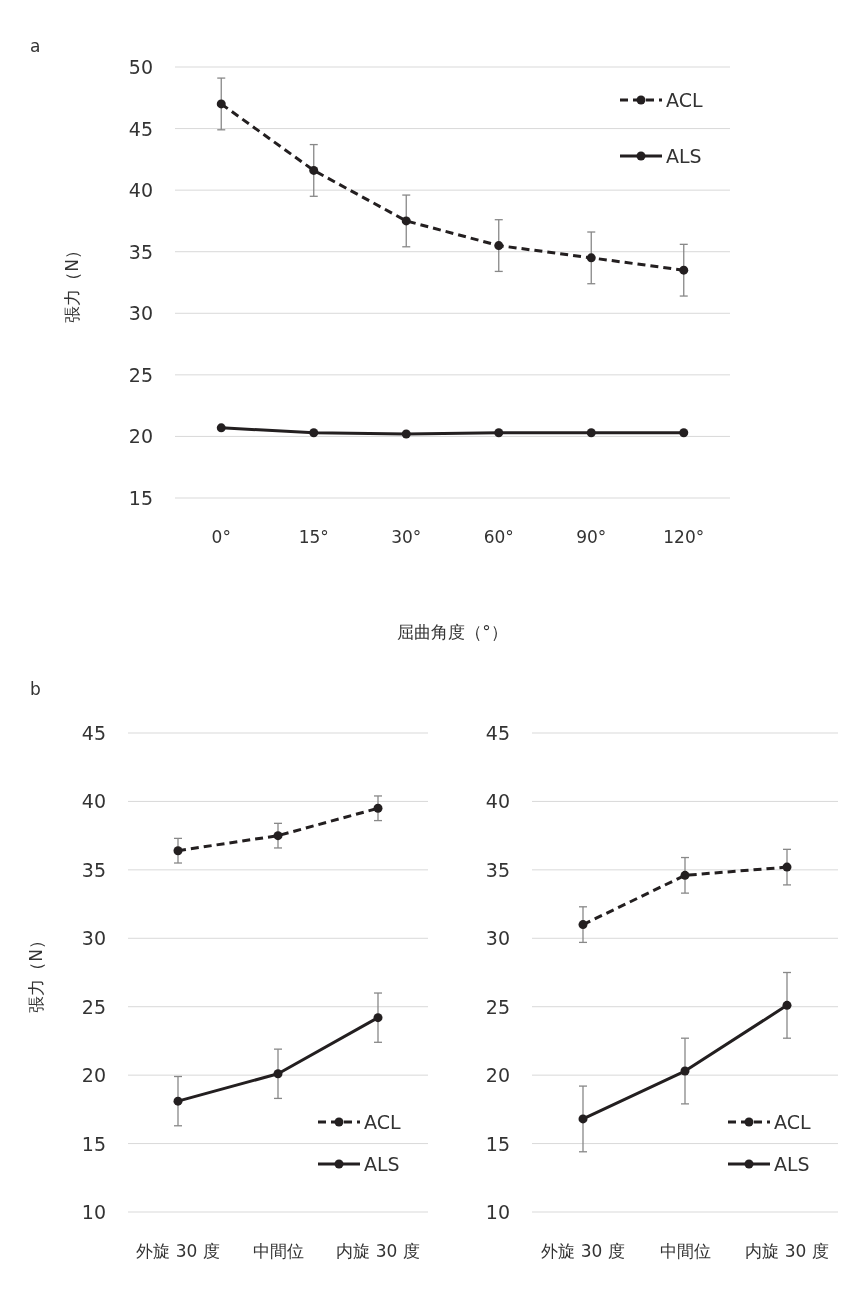 The height and width of the screenshot is (1289, 855). Describe the element at coordinates (591, 537) in the screenshot. I see `x-tick-label: 90°` at that location.